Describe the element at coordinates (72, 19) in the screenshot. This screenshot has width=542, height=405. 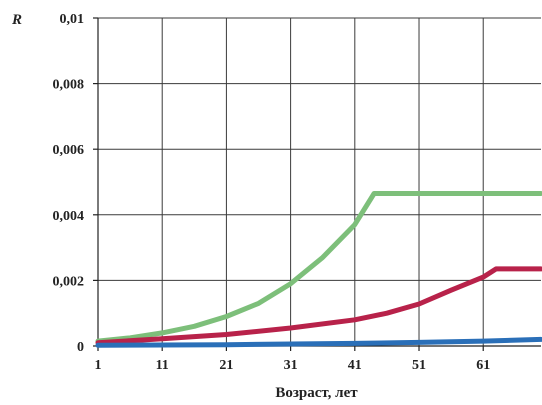
I see `y-tick-label: 0,01` at that location.